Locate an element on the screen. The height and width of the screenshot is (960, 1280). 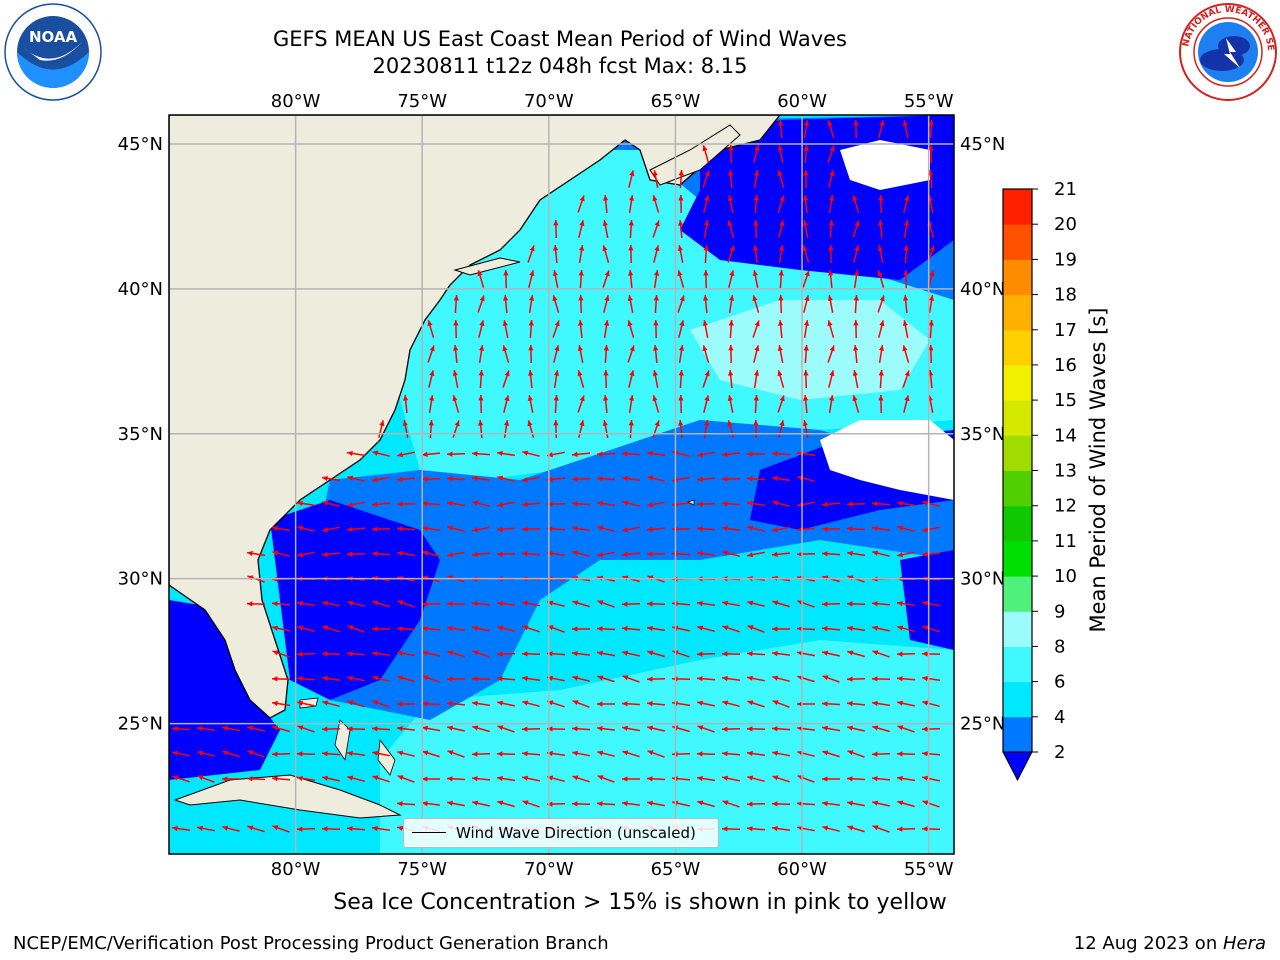
lat-tick-label-right: 25°N is located at coordinates (982, 724).